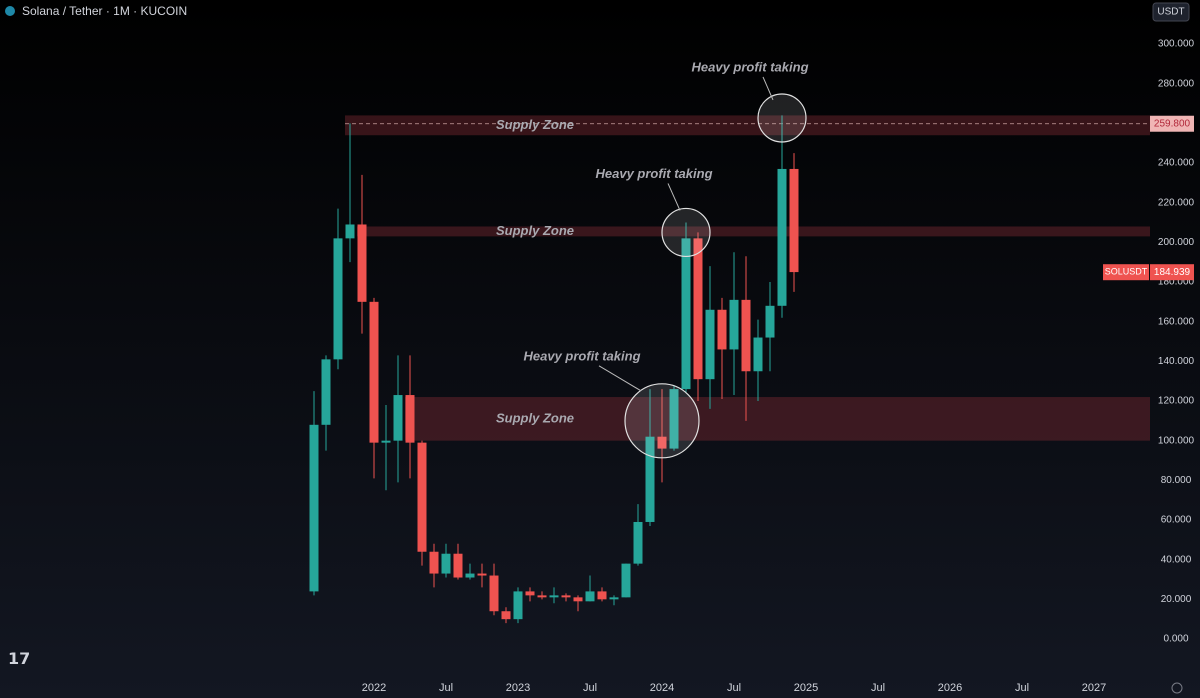 The height and width of the screenshot is (698, 1200). What do you see at coordinates (10, 11) in the screenshot?
I see `logo` at bounding box center [10, 11].